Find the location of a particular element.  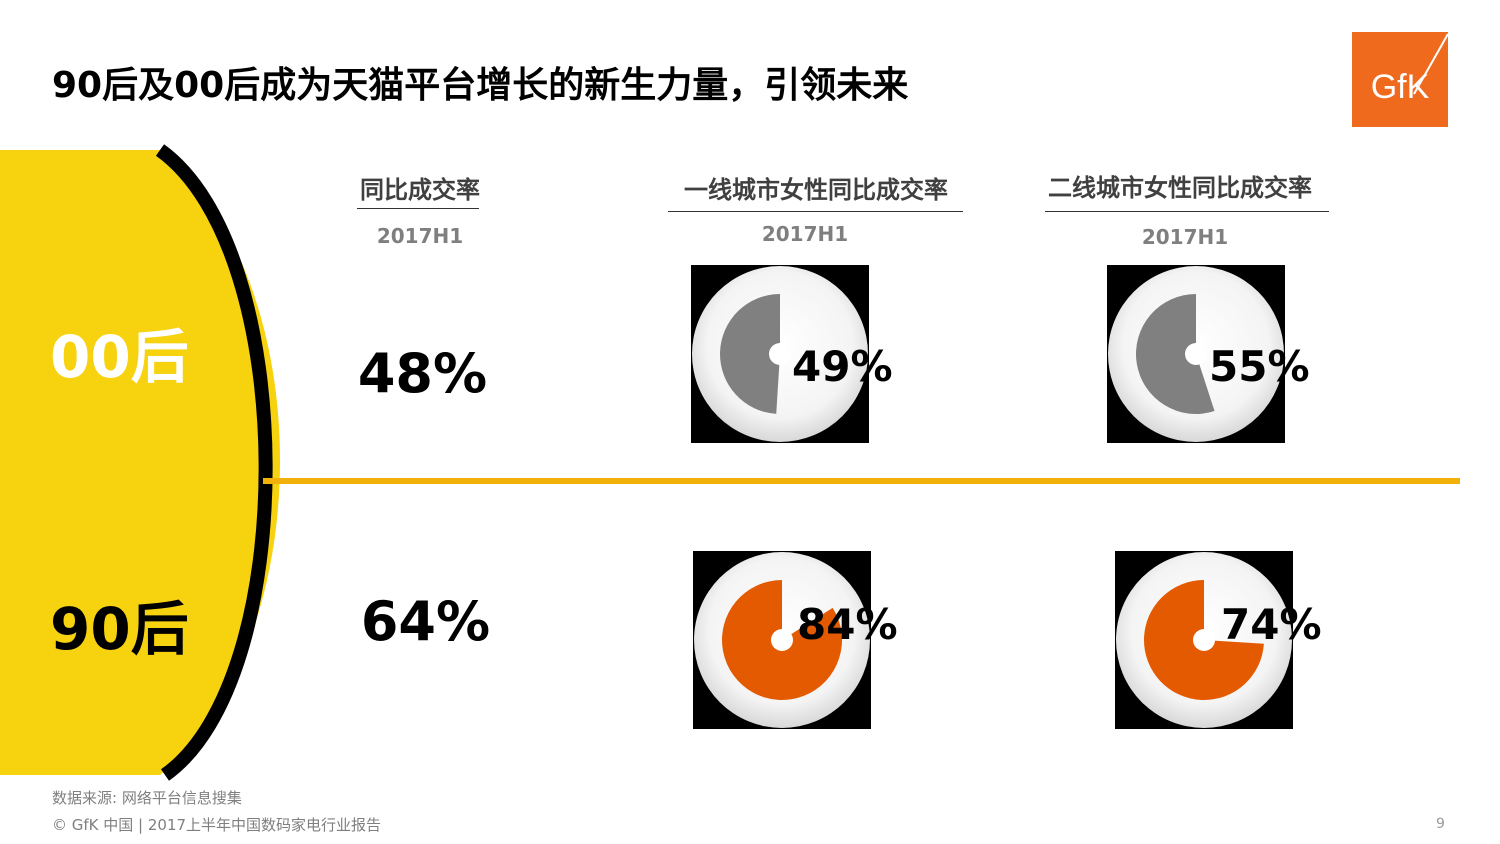

pie-90-tier2 is located at coordinates (1204, 640).